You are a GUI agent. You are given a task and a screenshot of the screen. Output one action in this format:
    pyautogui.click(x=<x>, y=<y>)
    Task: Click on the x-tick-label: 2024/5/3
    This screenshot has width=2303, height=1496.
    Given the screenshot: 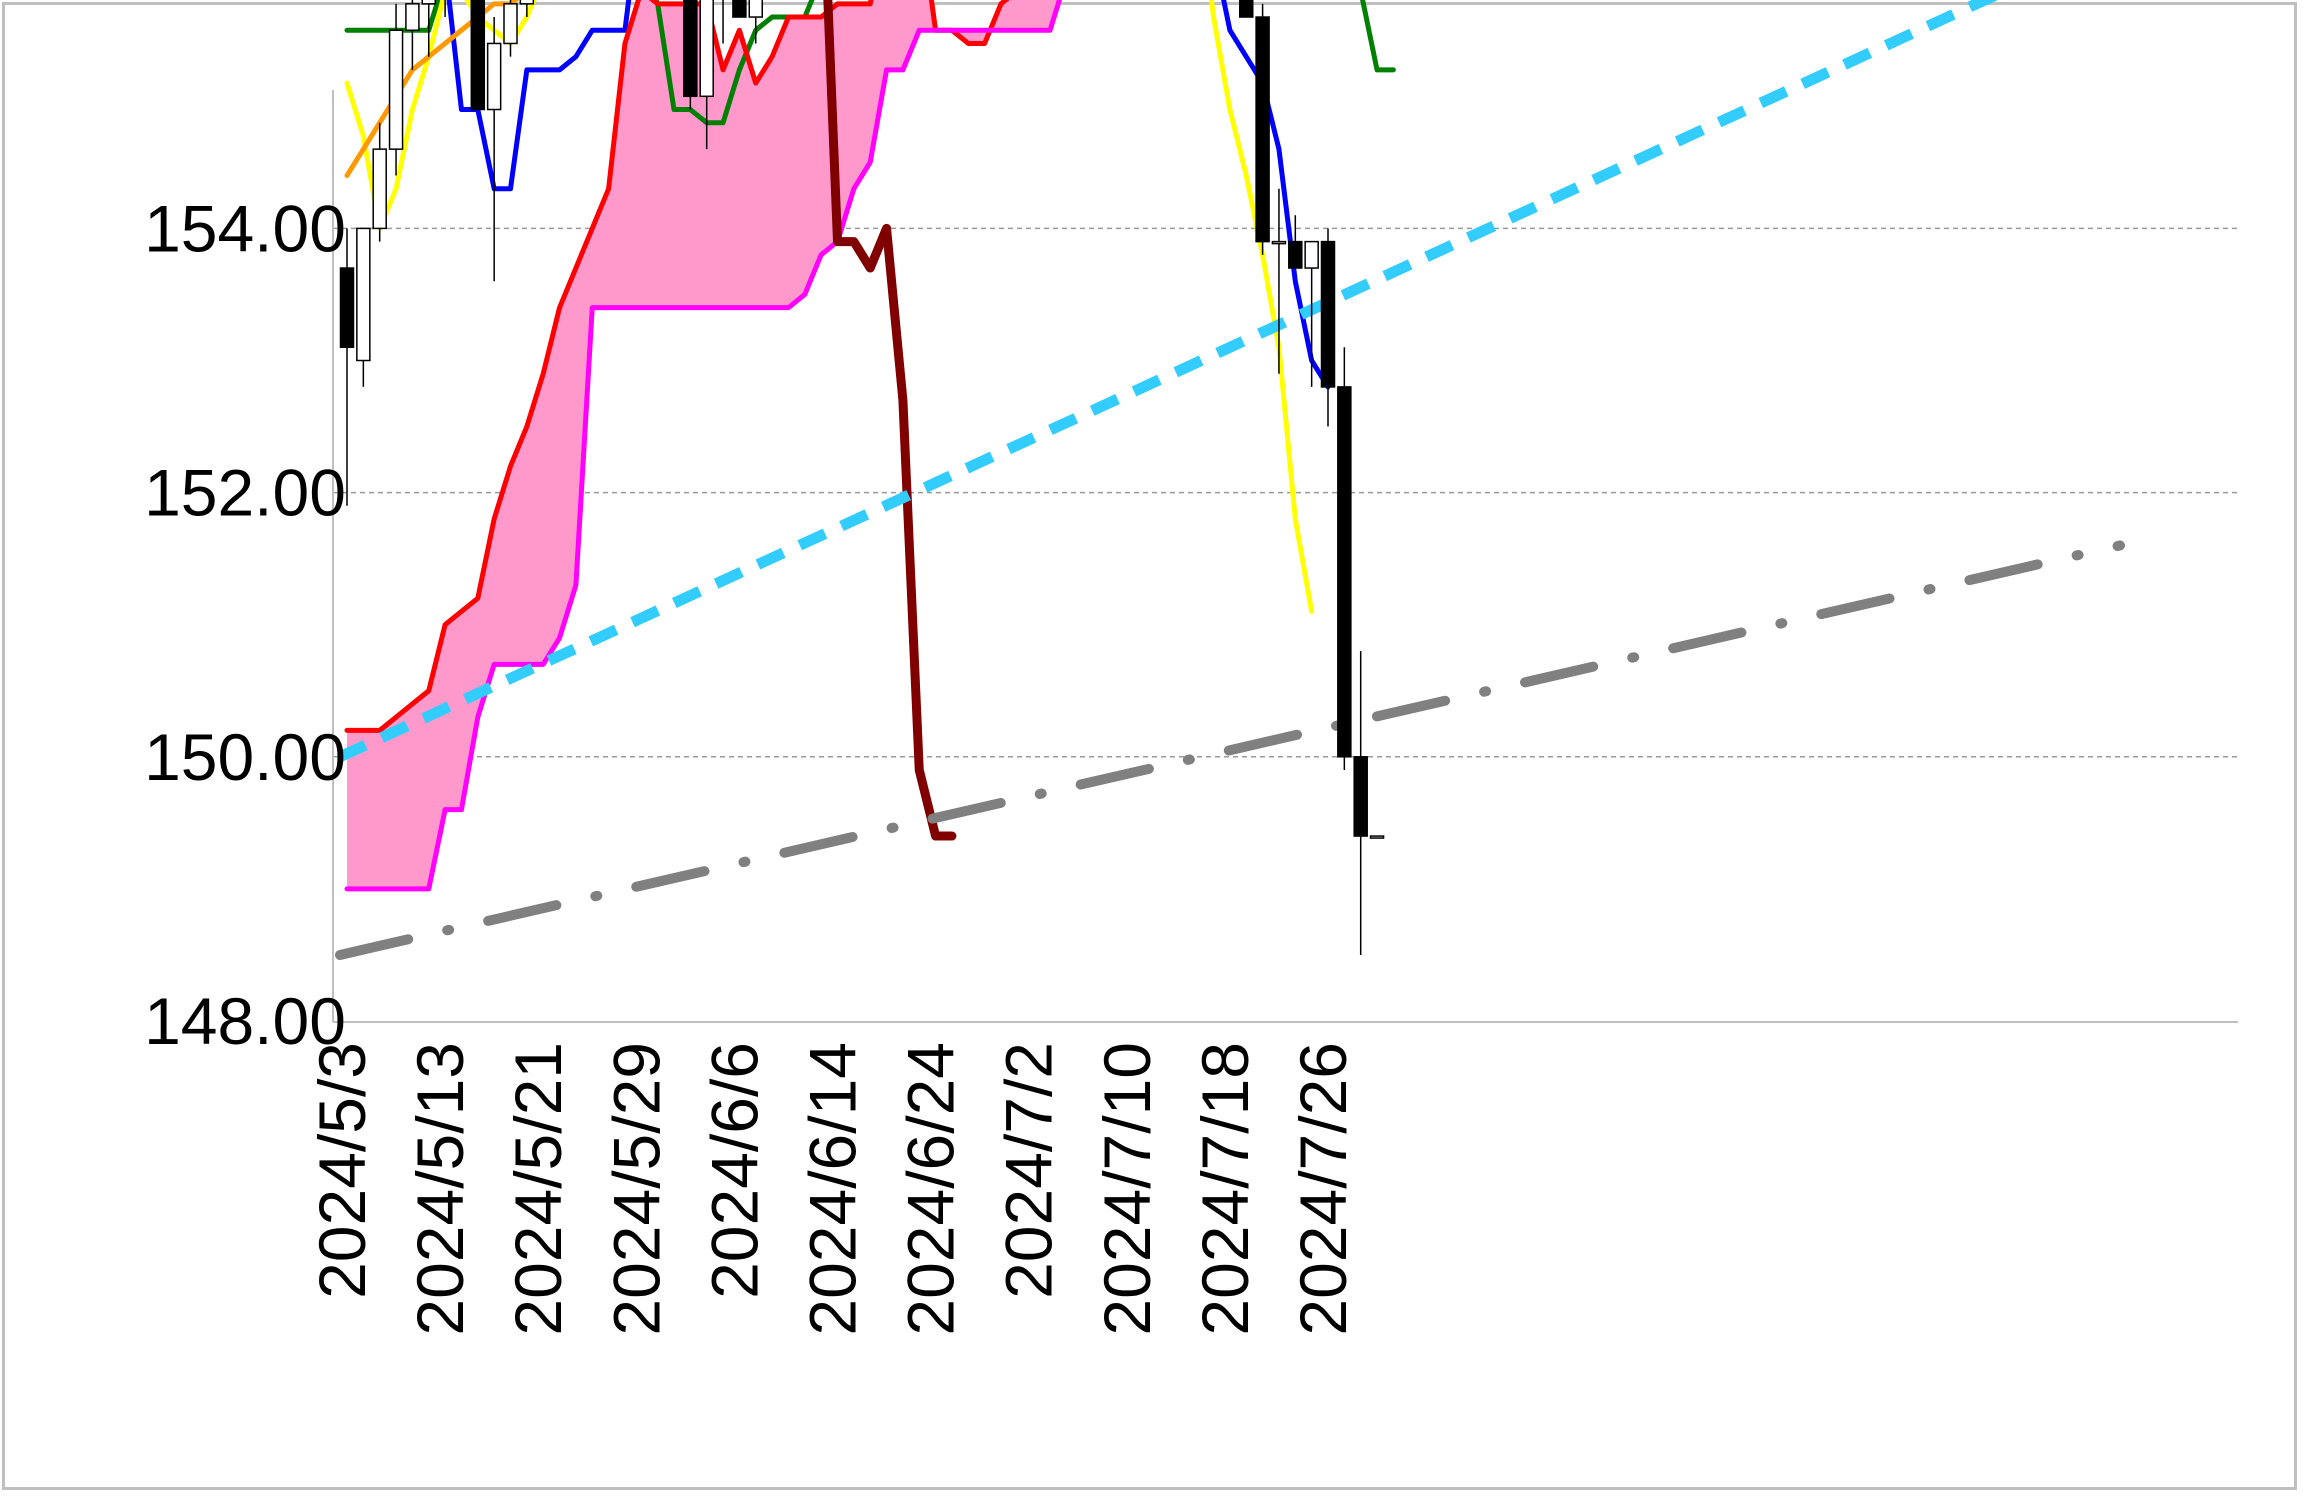 What is the action you would take?
    pyautogui.click(x=342, y=1170)
    